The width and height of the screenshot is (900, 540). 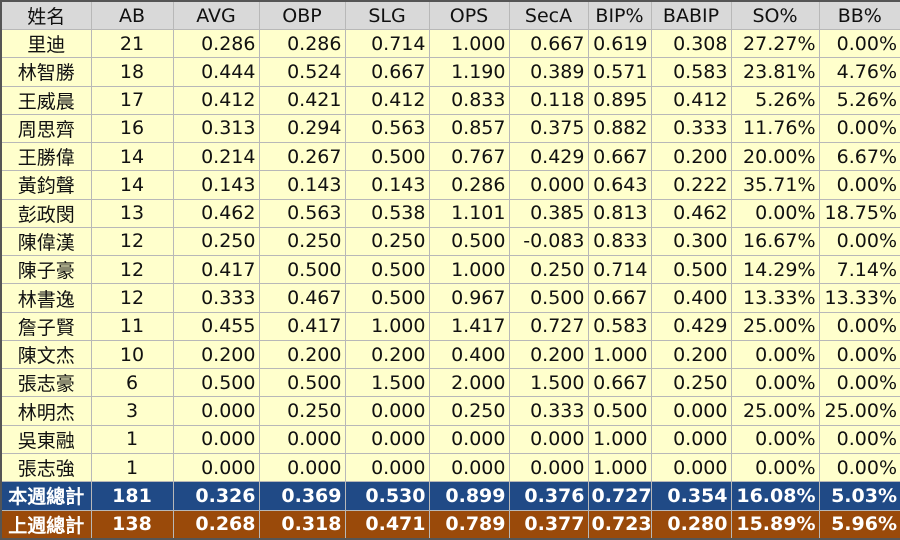 What do you see at coordinates (46, 298) in the screenshot?
I see `player-name: 林書逸` at bounding box center [46, 298].